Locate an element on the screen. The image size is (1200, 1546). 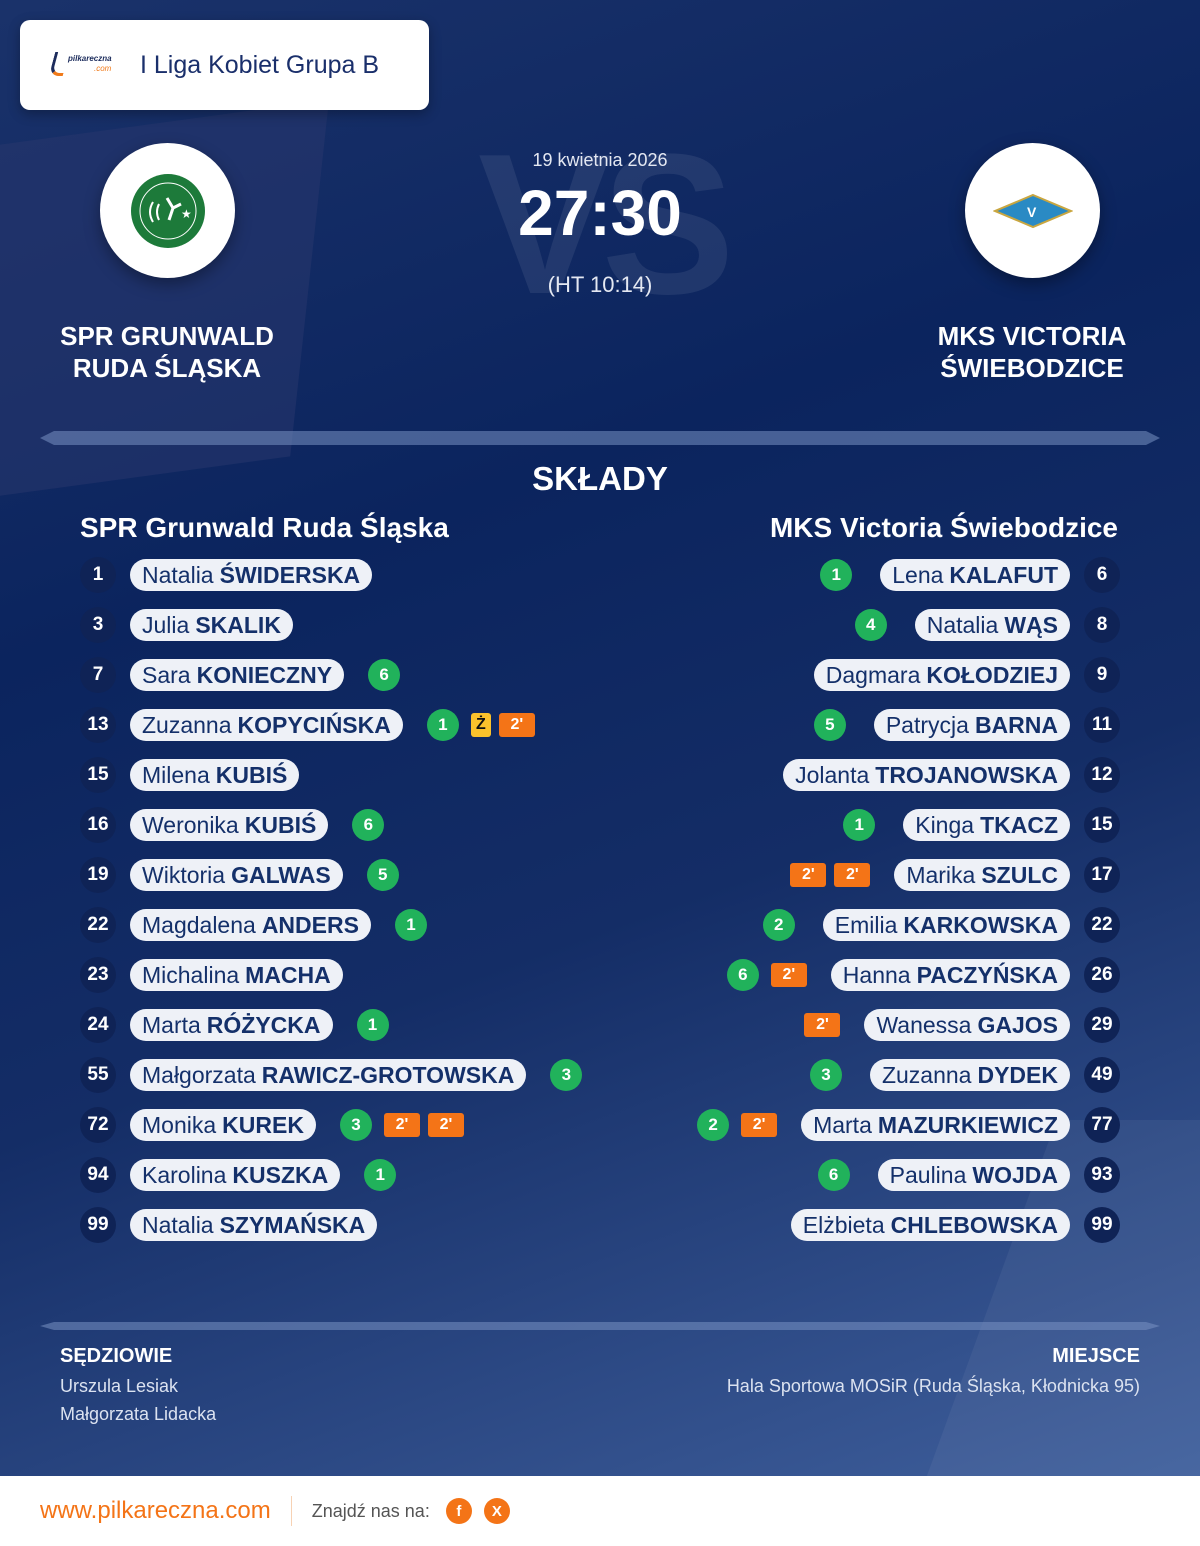
player-number: 9 is located at coordinates (1102, 675).